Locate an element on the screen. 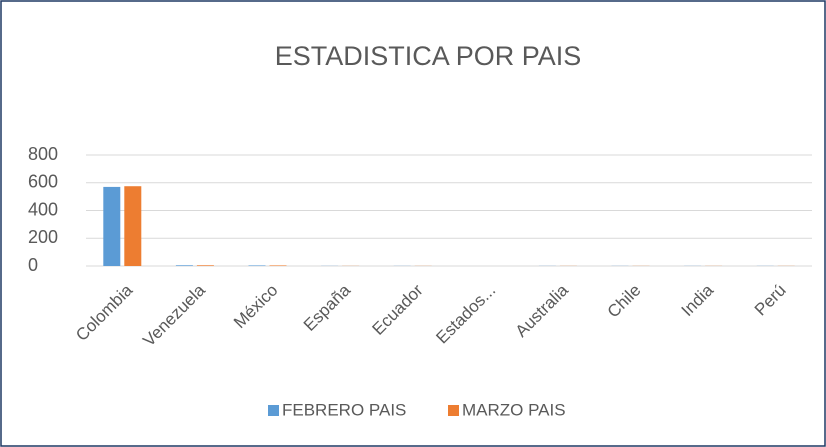  legend-label: MARZO PAIS is located at coordinates (514, 409).